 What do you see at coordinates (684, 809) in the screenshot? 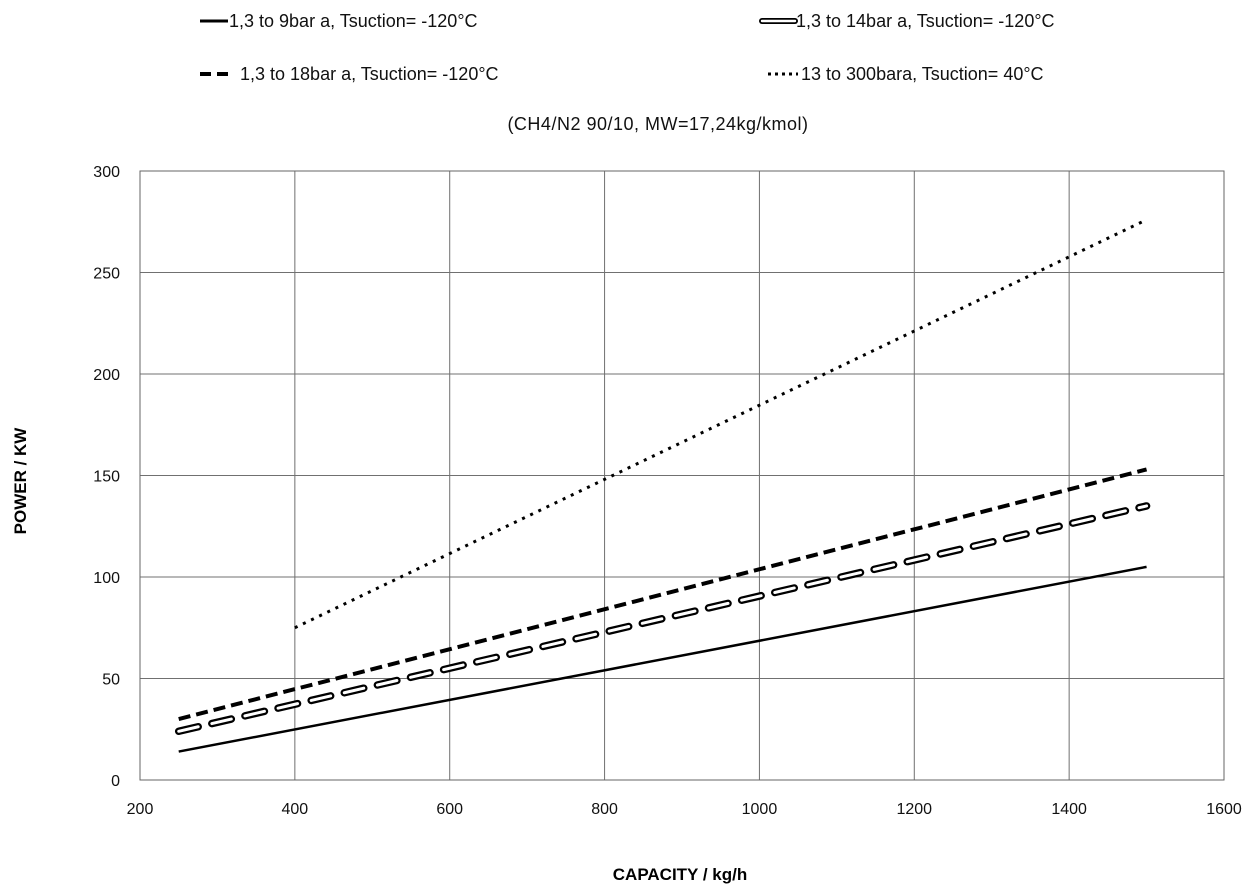
I see `x-axis-ticks: 200 400 600 800 1000 1200 1400 1600` at bounding box center [684, 809].